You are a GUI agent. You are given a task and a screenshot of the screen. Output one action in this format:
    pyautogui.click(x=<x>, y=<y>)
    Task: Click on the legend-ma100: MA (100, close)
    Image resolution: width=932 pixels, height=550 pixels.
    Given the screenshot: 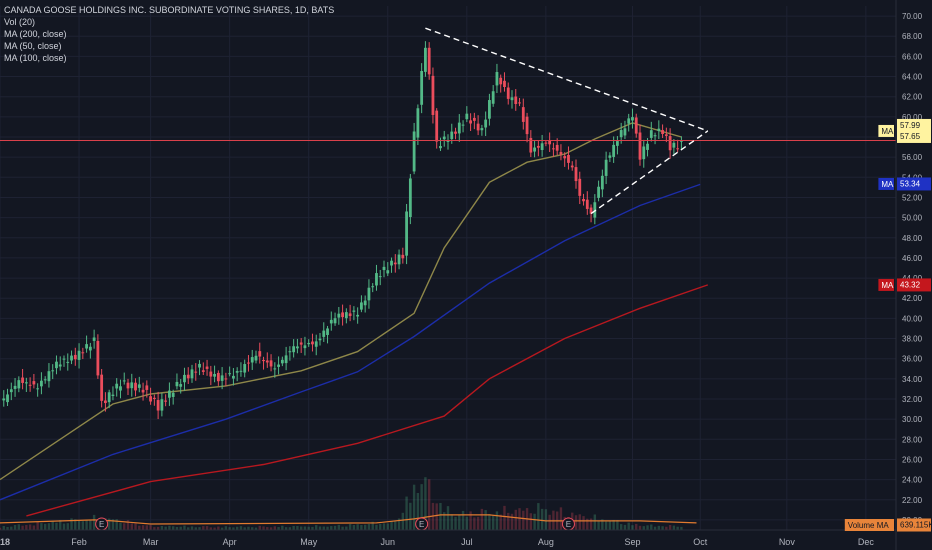 What is the action you would take?
    pyautogui.click(x=35, y=58)
    